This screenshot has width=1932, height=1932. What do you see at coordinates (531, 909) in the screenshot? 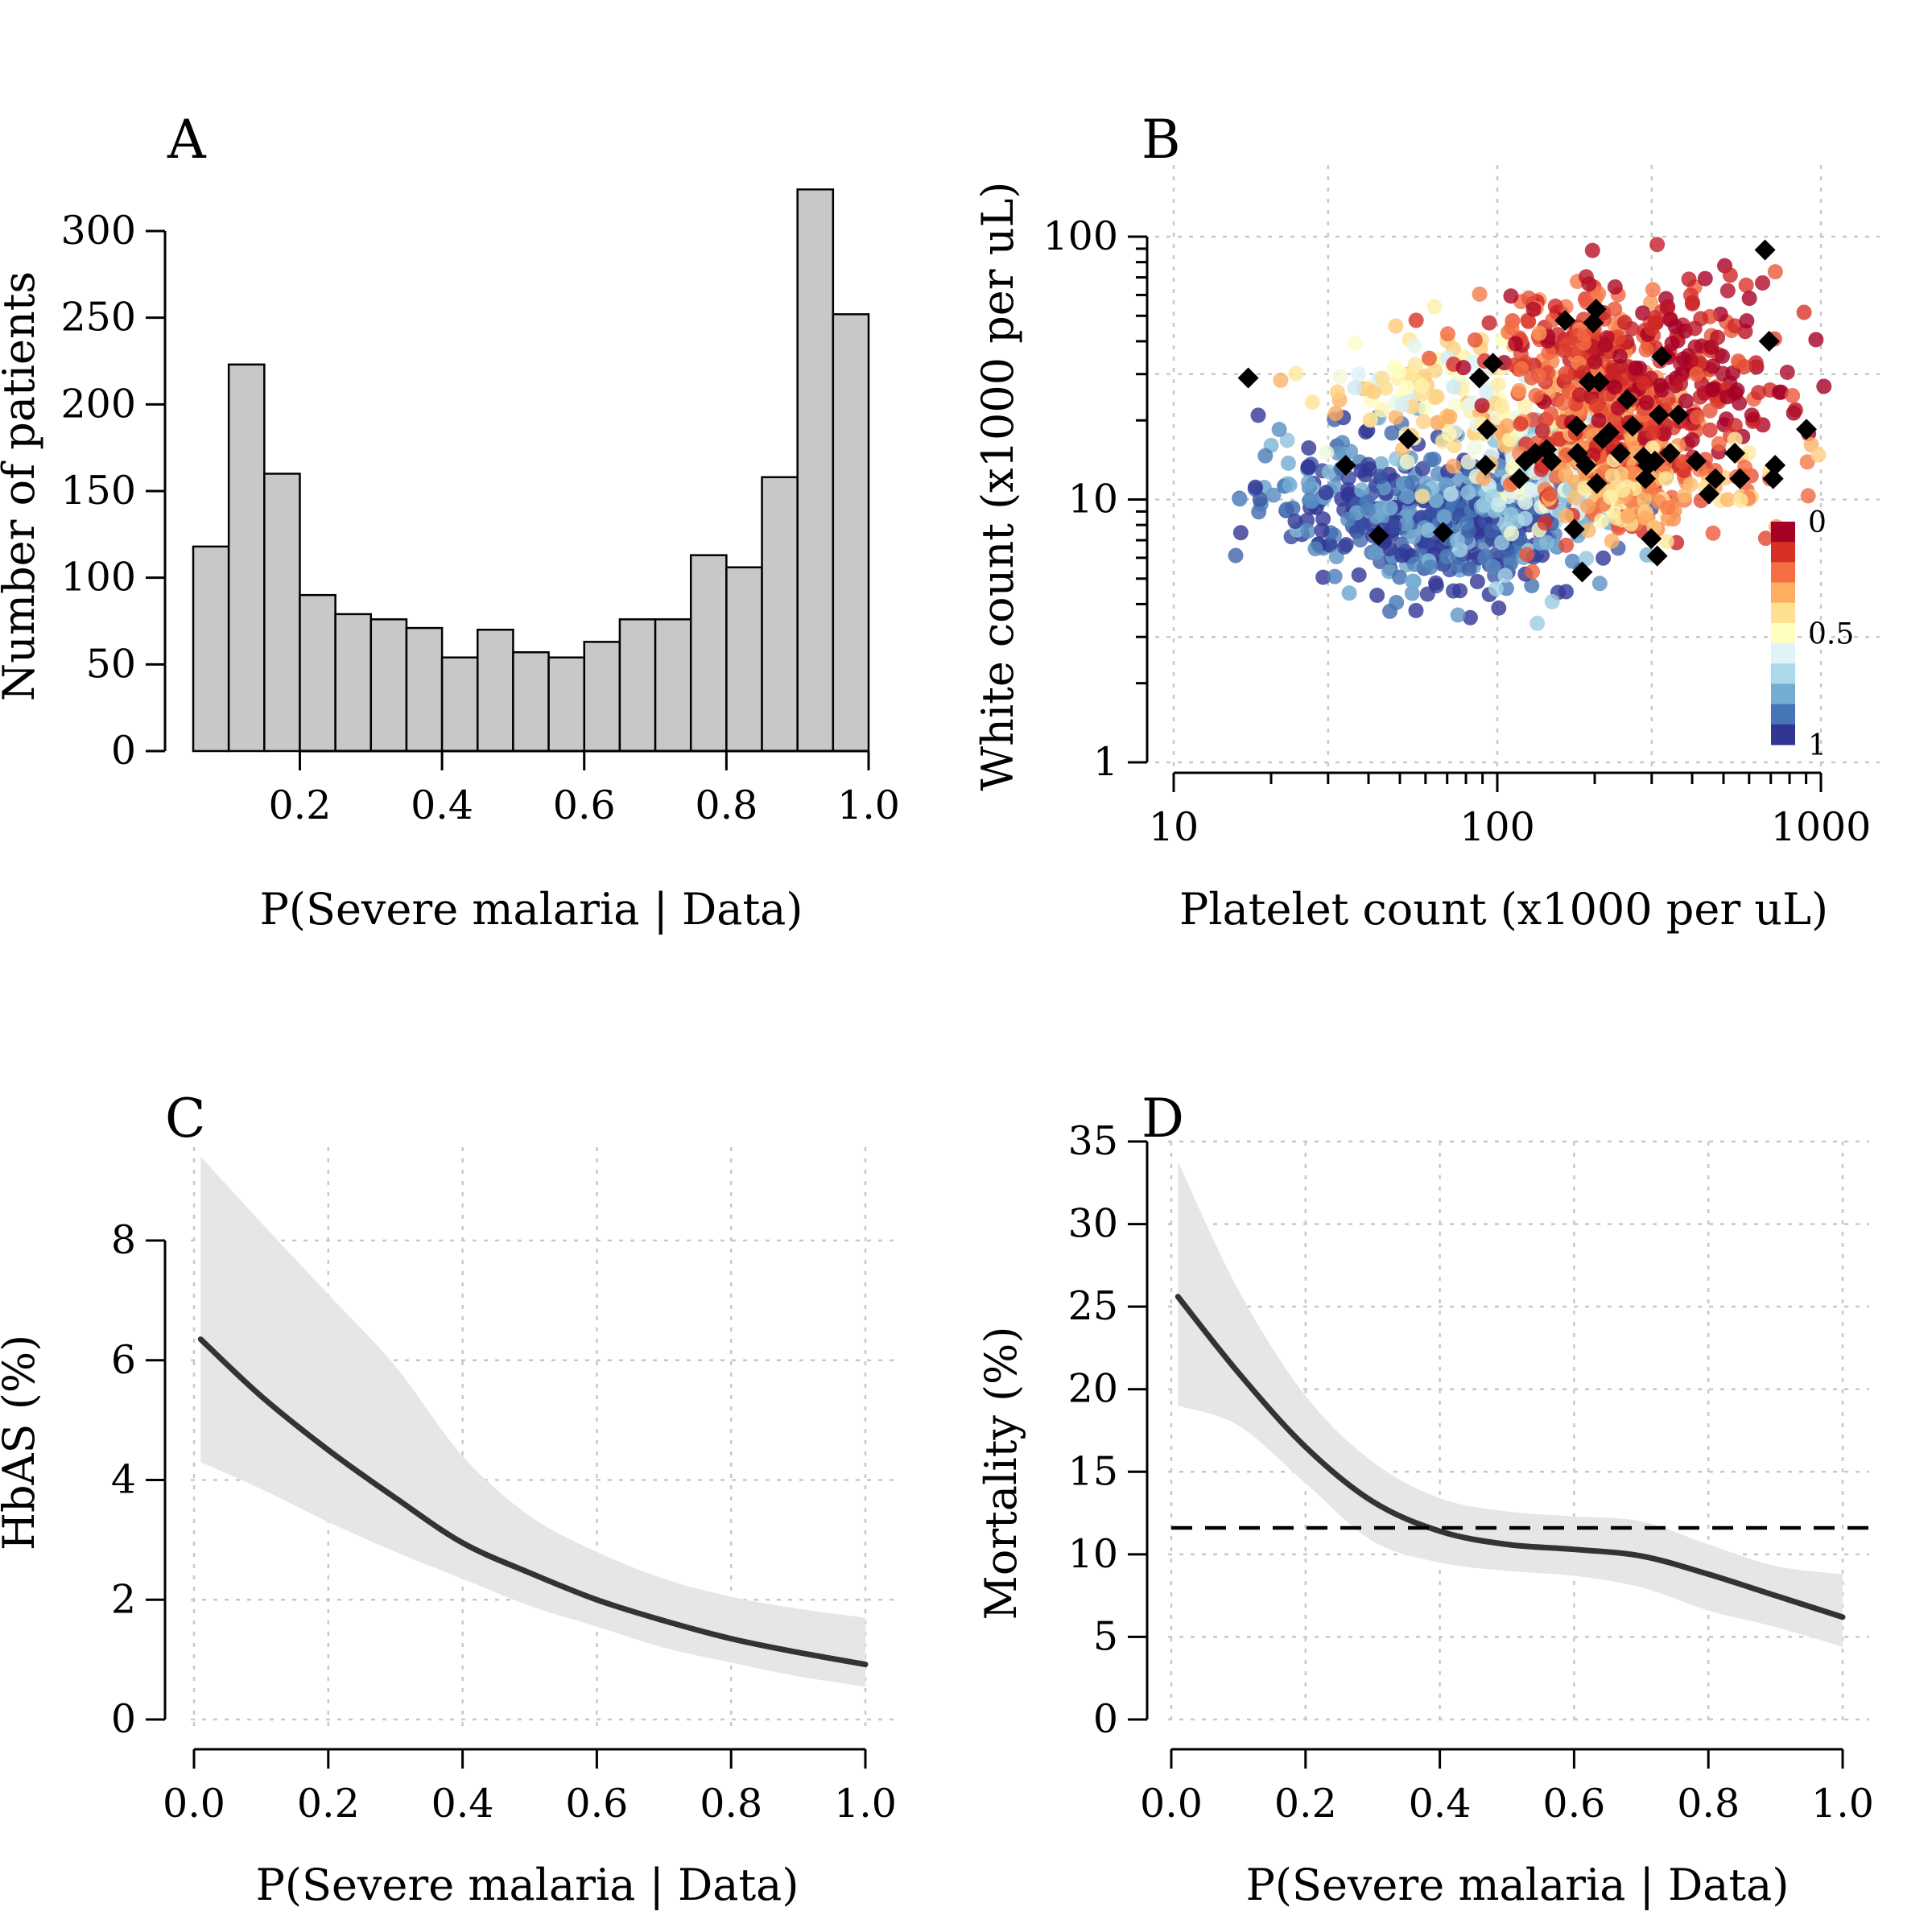
I see `x-axis-label-a: P(Severe malaria | Data)` at bounding box center [531, 909].